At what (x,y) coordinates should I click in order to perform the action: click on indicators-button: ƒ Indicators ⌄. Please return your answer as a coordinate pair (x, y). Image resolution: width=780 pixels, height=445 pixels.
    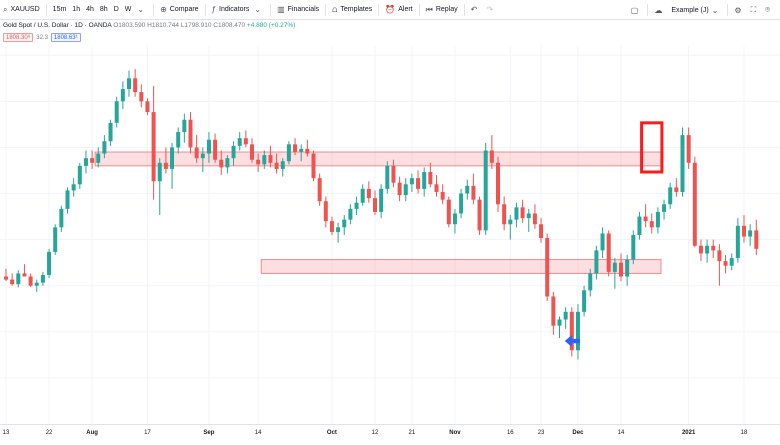
    Looking at the image, I should click on (238, 10).